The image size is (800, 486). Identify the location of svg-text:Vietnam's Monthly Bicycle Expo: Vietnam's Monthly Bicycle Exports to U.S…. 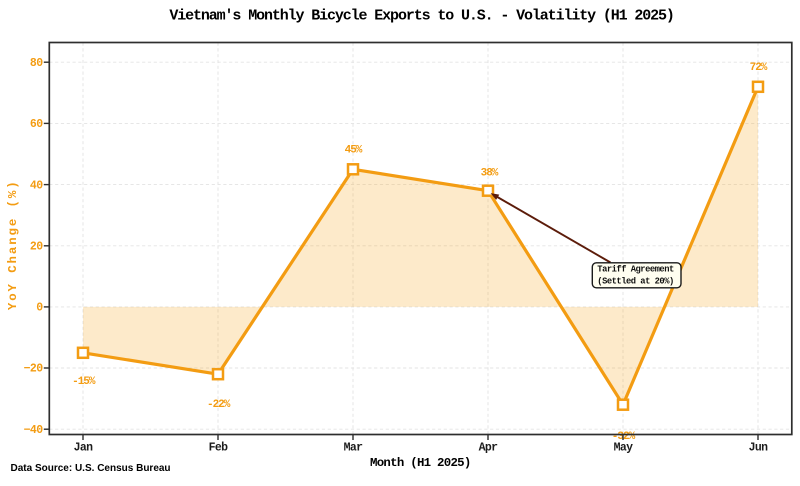
(421, 16).